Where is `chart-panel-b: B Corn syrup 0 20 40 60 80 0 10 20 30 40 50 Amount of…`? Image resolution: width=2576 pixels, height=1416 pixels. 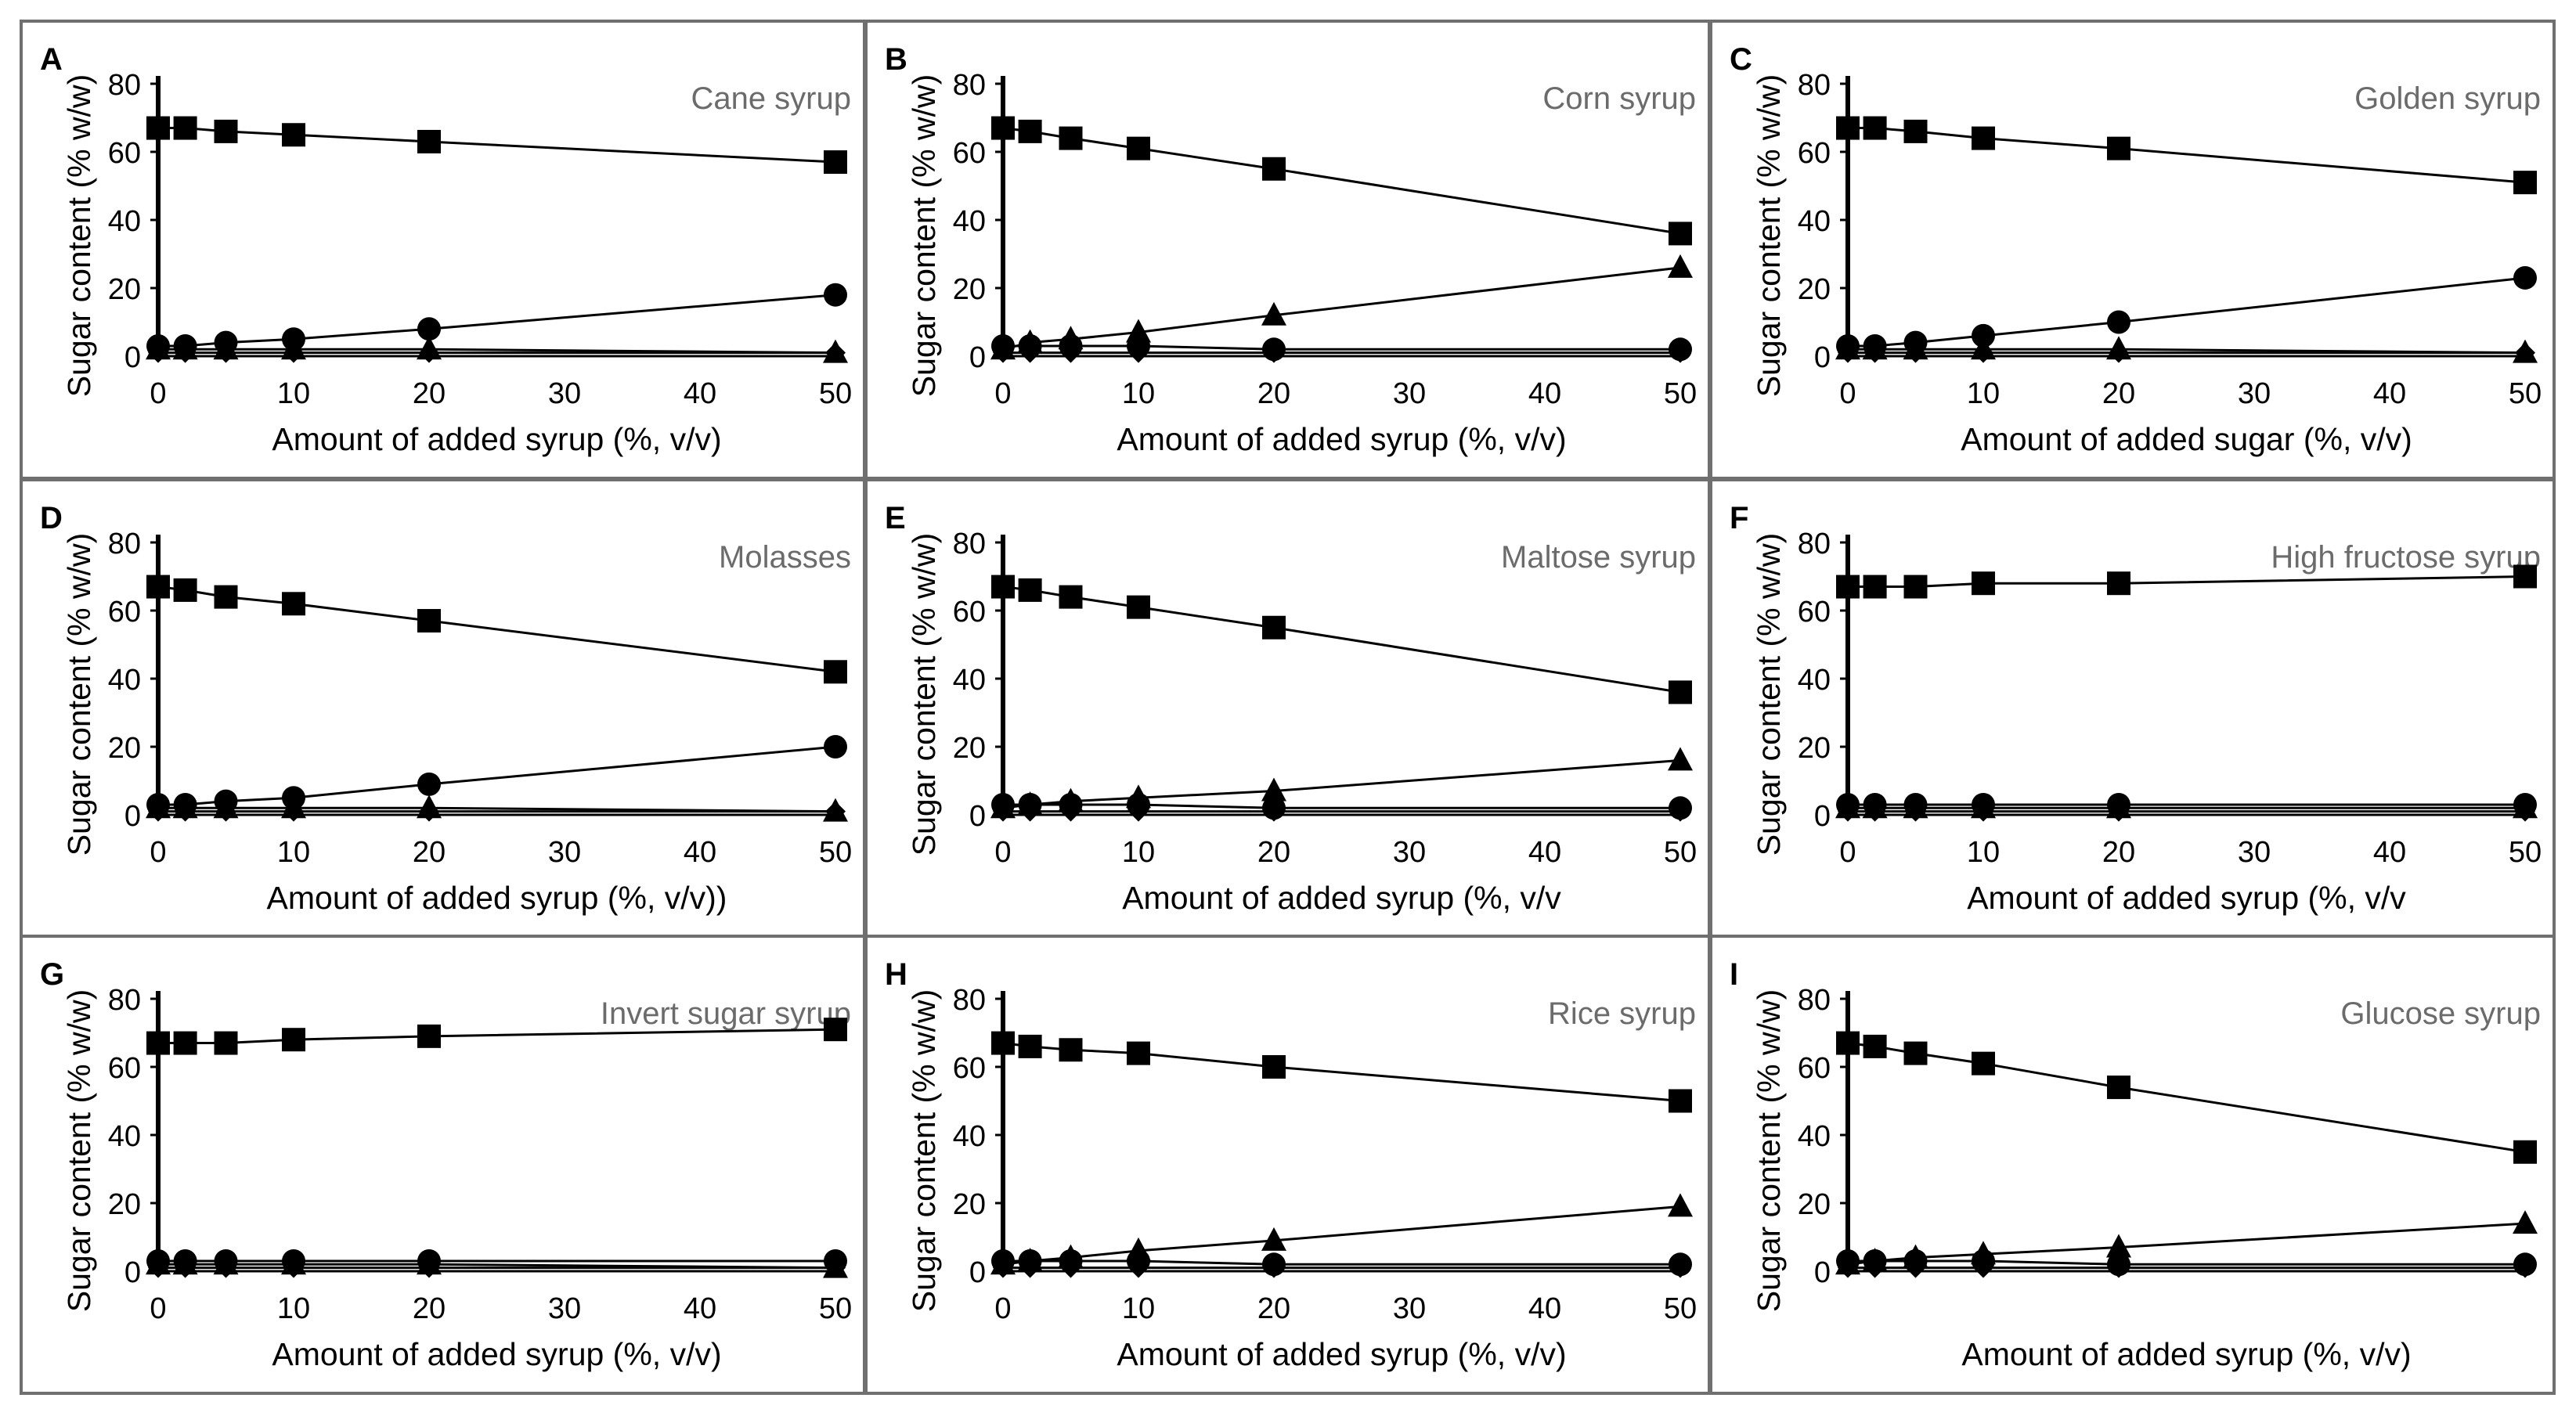
chart-panel-b: B Corn syrup 0 20 40 60 80 0 10 20 30 40 50 Amount of… is located at coordinates (1287, 250).